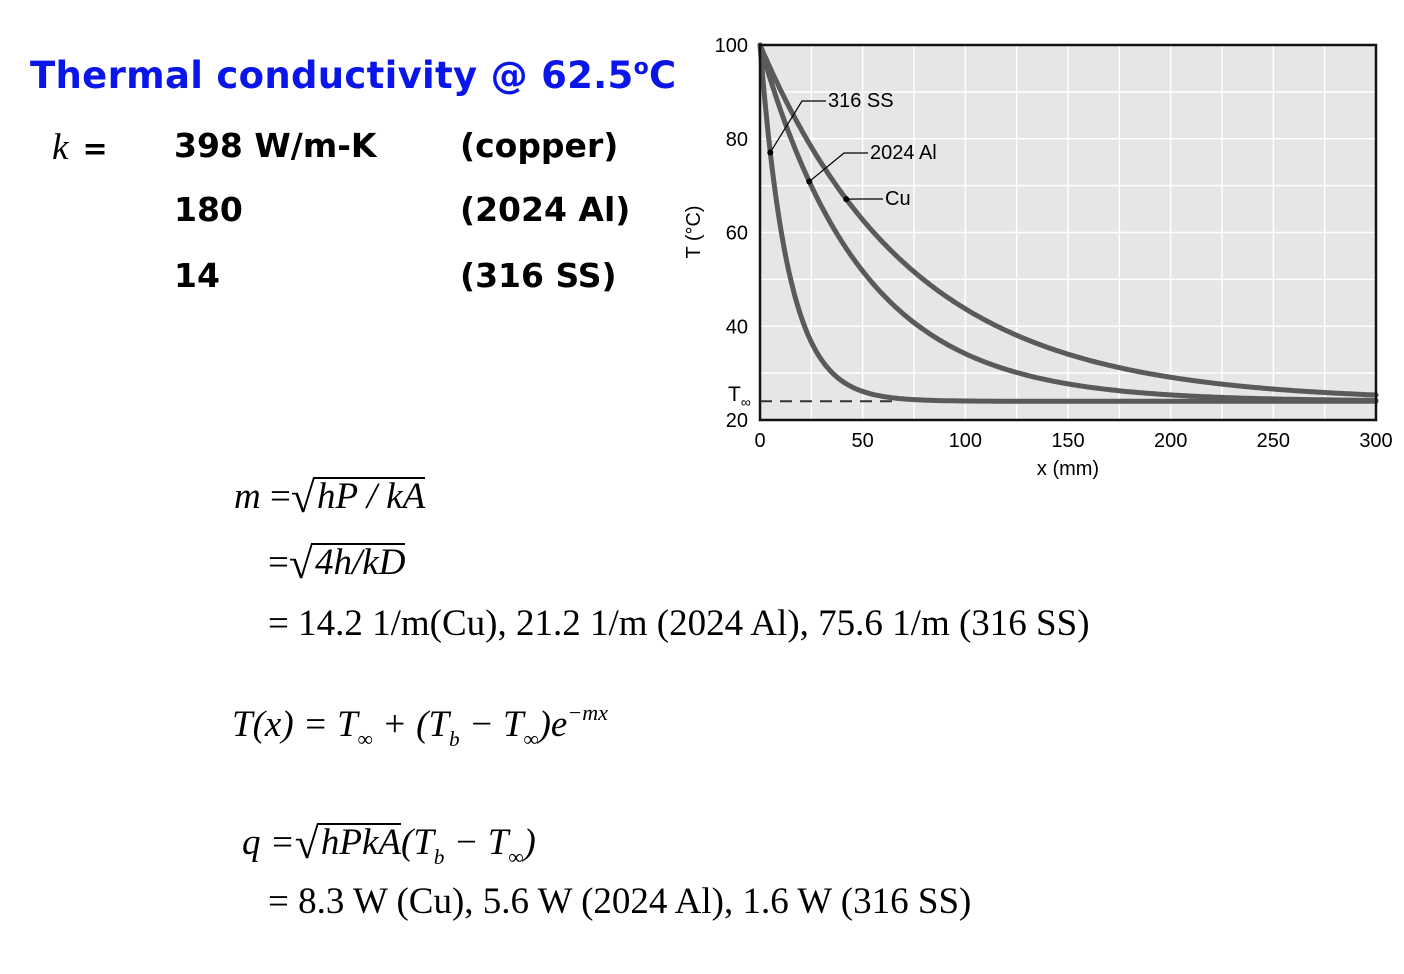 The image size is (1404, 974). Describe the element at coordinates (965, 441) in the screenshot. I see `x-tick-label: 100` at that location.